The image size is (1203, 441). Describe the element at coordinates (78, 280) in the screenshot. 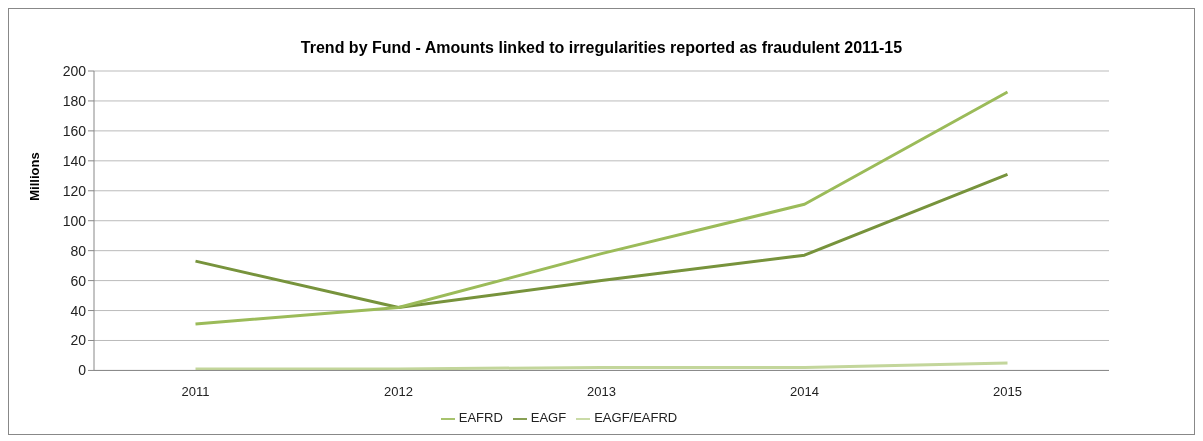

I see `y-tick-label: 60` at that location.